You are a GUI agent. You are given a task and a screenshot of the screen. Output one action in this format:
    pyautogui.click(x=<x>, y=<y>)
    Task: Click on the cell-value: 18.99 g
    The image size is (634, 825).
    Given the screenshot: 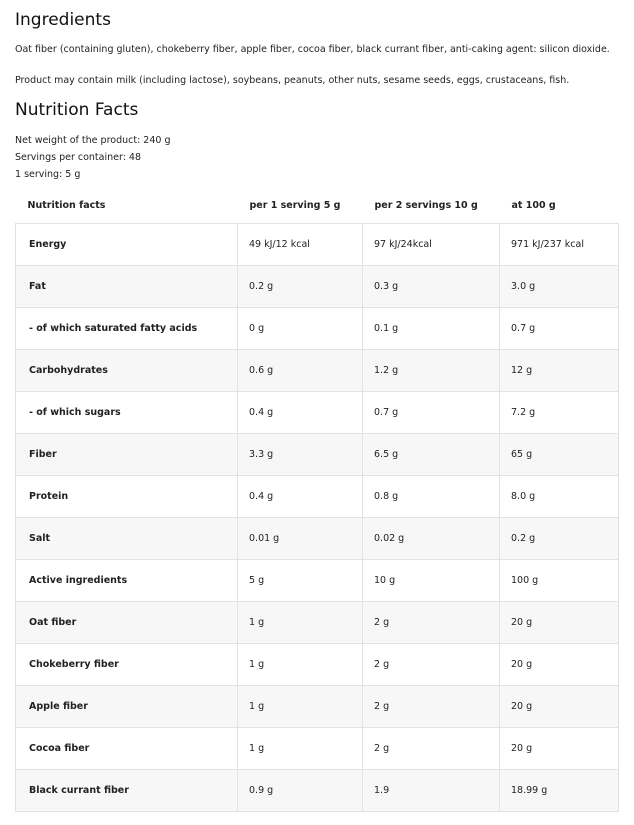 What is the action you would take?
    pyautogui.click(x=559, y=790)
    